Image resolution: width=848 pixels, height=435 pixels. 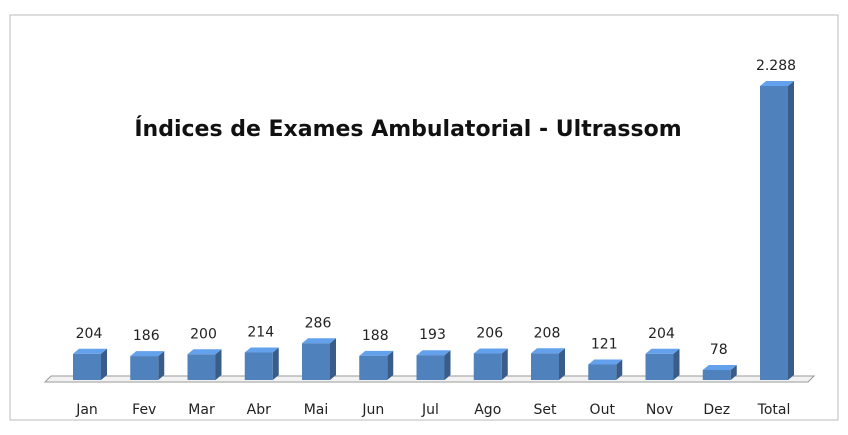 What do you see at coordinates (432, 335) in the screenshot?
I see `data-label: 193` at bounding box center [432, 335].